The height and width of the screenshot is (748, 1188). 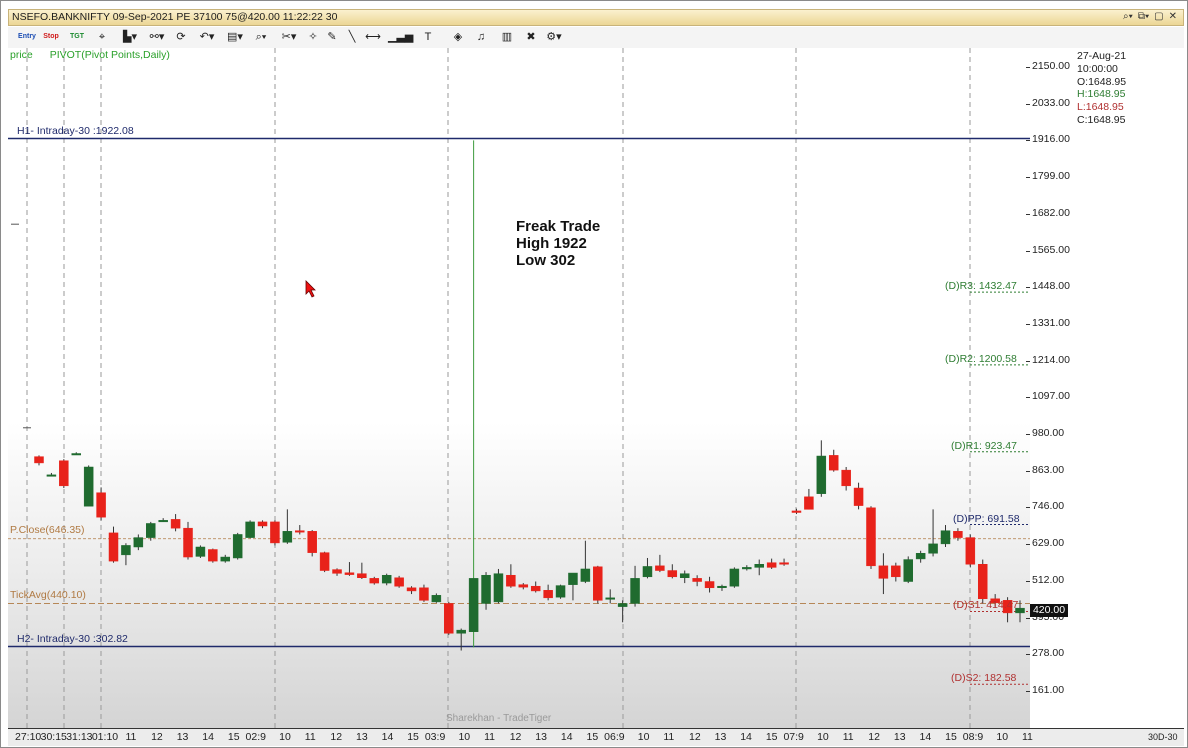 What do you see at coordinates (105, 737) in the screenshot?
I see `x-axis-tick-label: 01:10` at bounding box center [105, 737].